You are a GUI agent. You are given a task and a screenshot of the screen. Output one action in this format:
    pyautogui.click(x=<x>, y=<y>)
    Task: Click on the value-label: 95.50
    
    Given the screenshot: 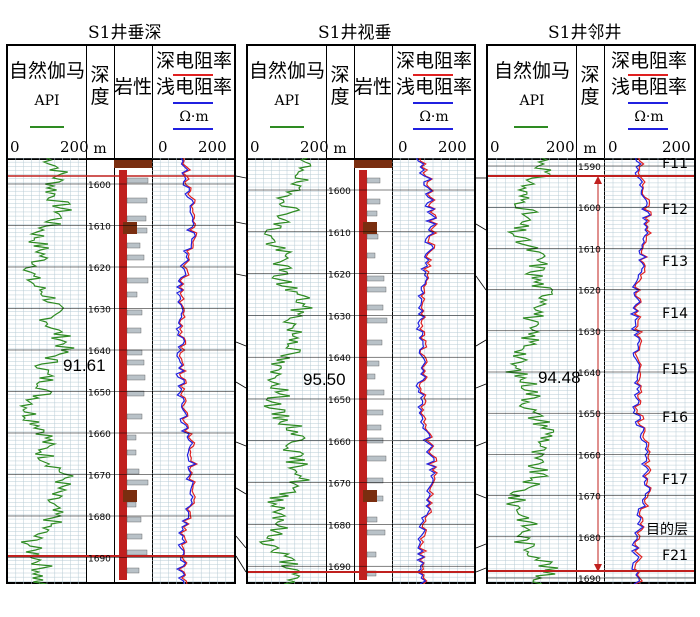 What is the action you would take?
    pyautogui.click(x=324, y=379)
    